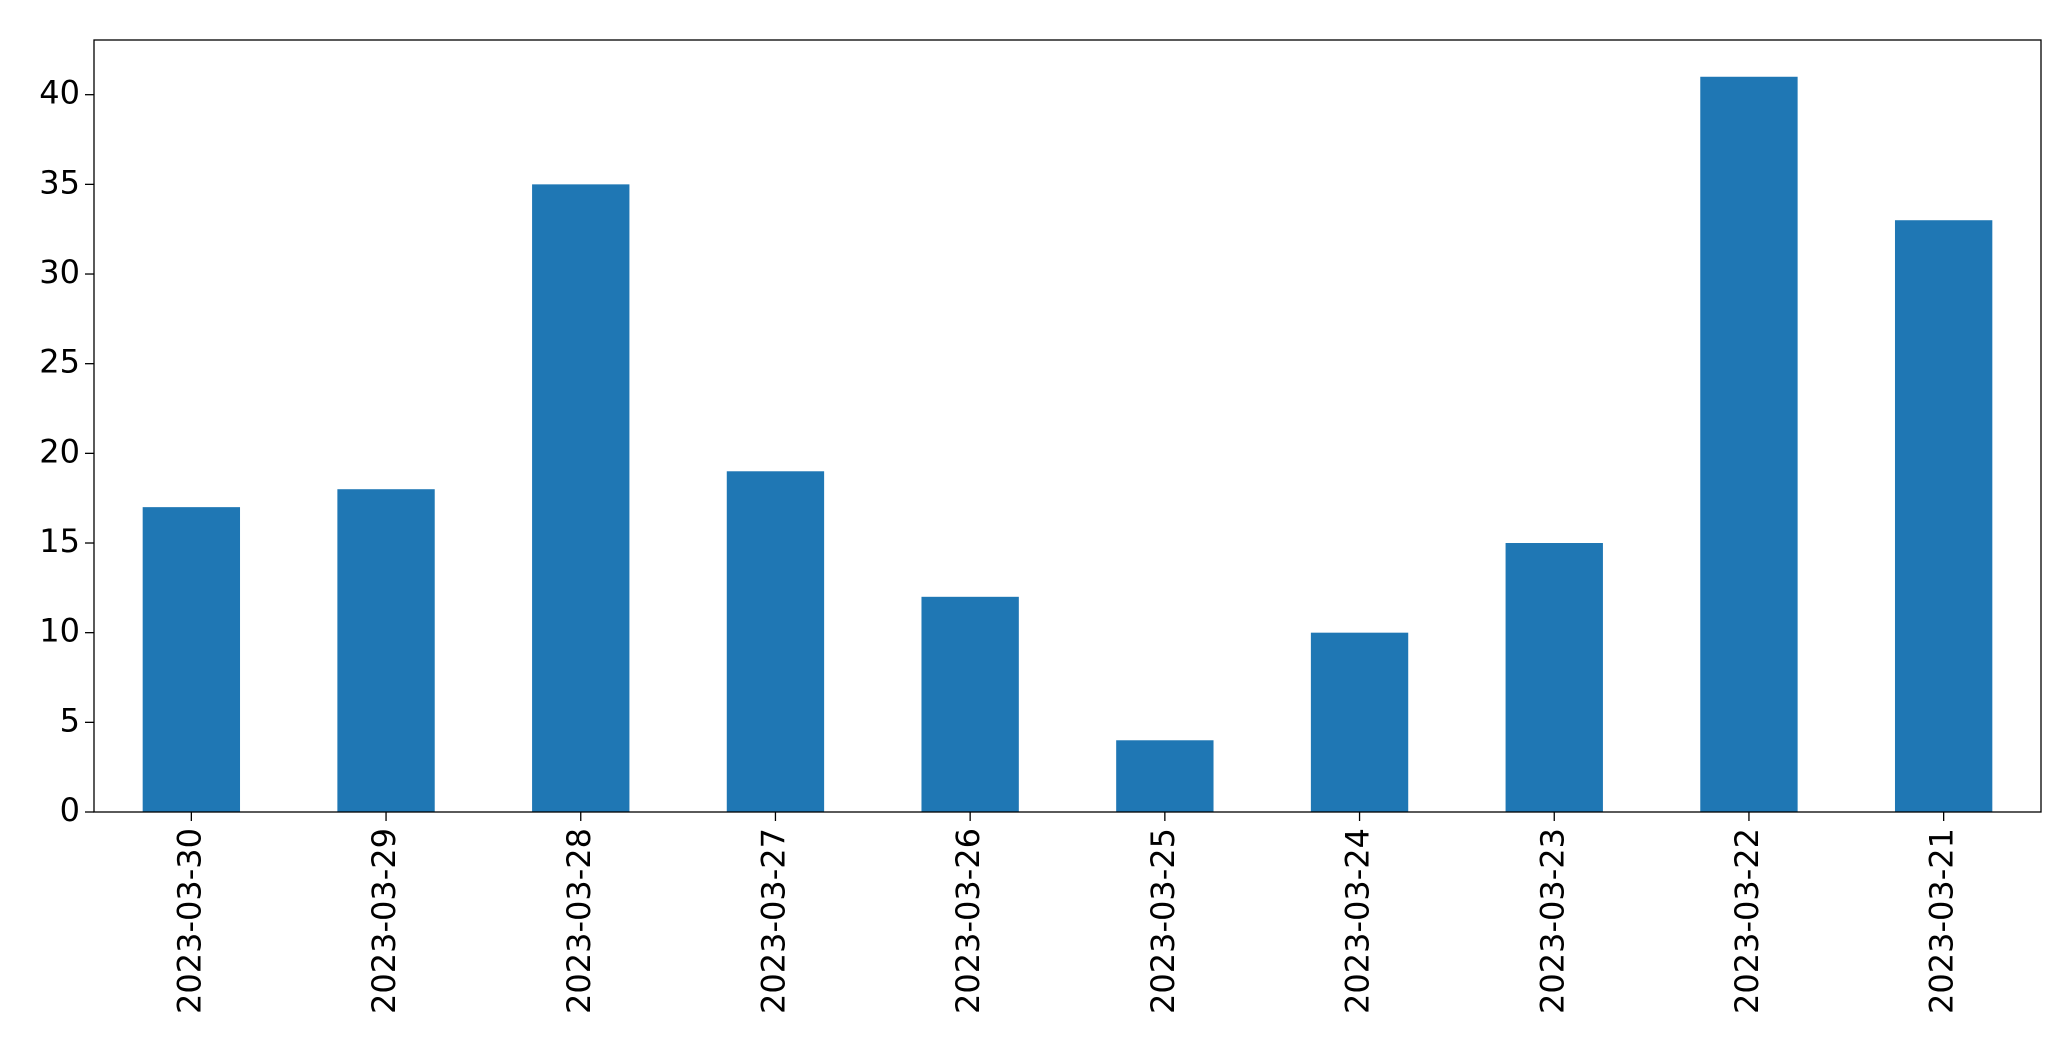 The height and width of the screenshot is (1061, 2071). Describe the element at coordinates (59, 541) in the screenshot. I see `y-tick-label: 15` at that location.